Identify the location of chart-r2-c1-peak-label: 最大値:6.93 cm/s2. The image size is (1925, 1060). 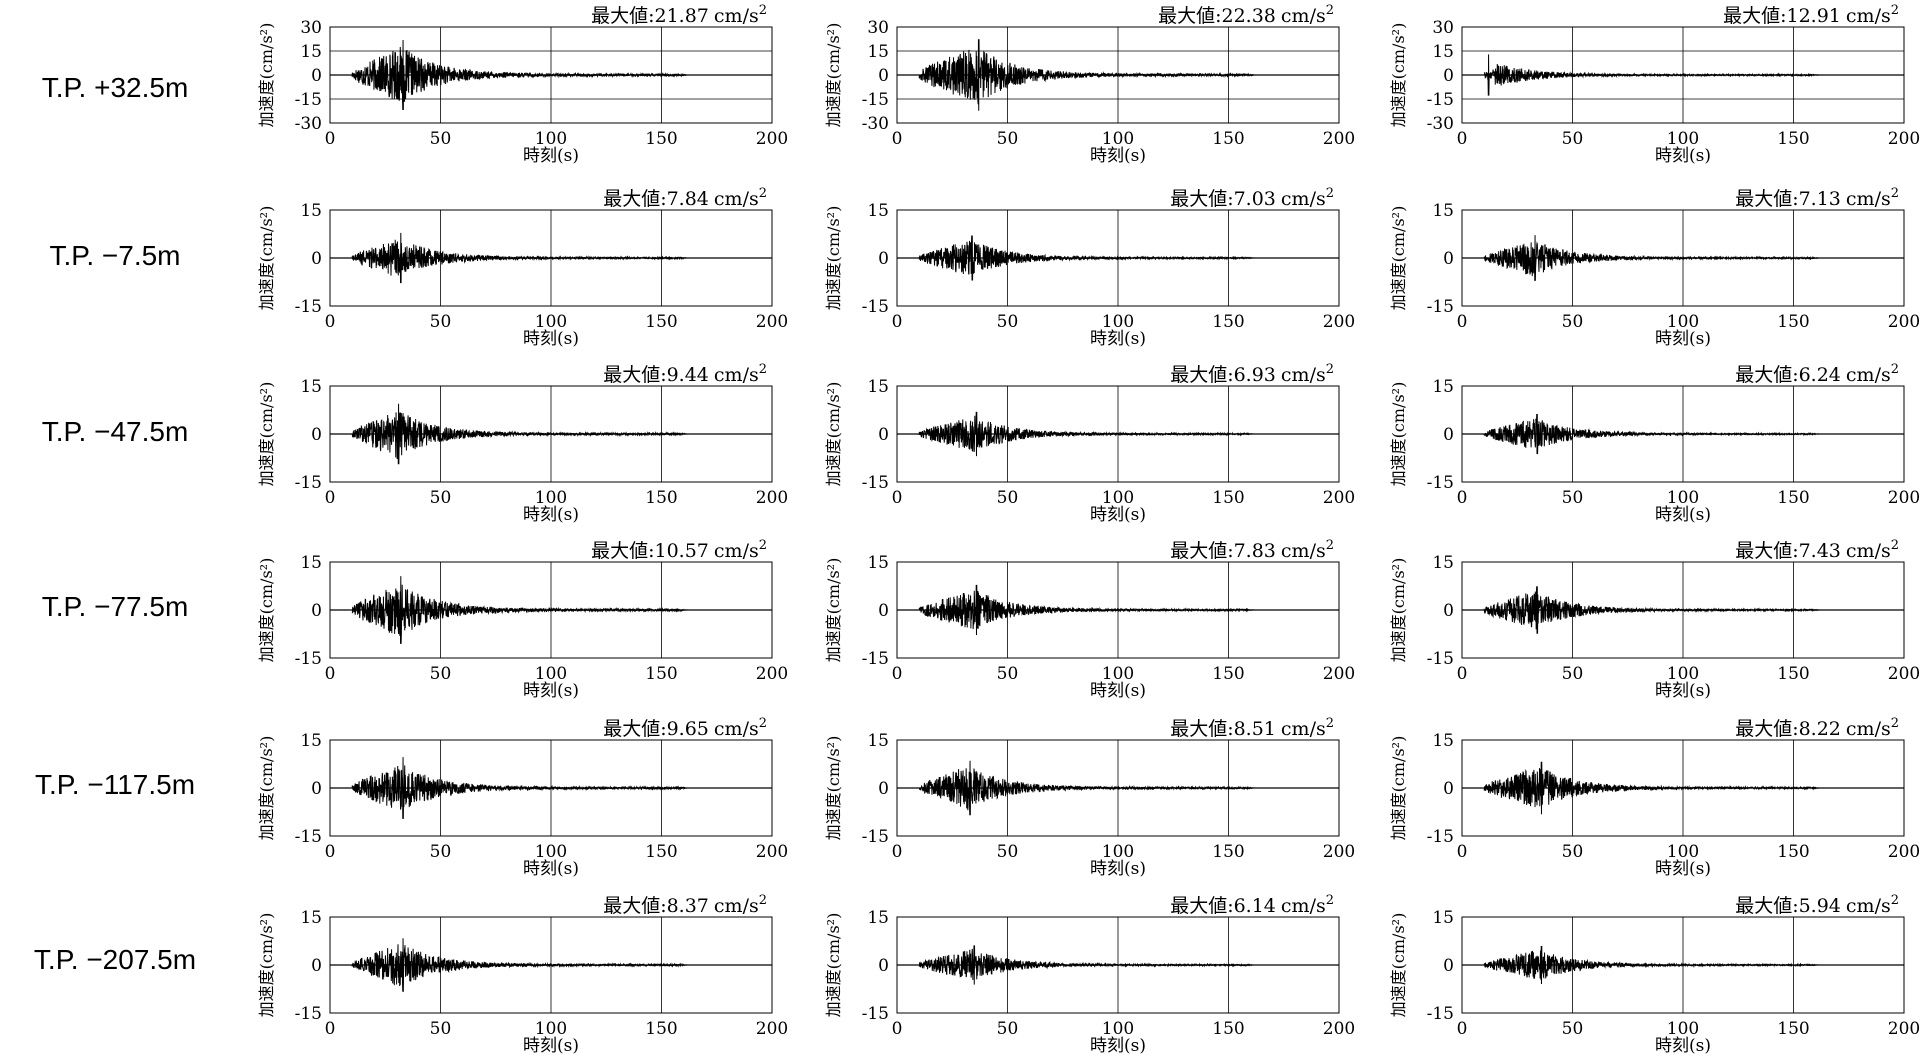
(1252, 374).